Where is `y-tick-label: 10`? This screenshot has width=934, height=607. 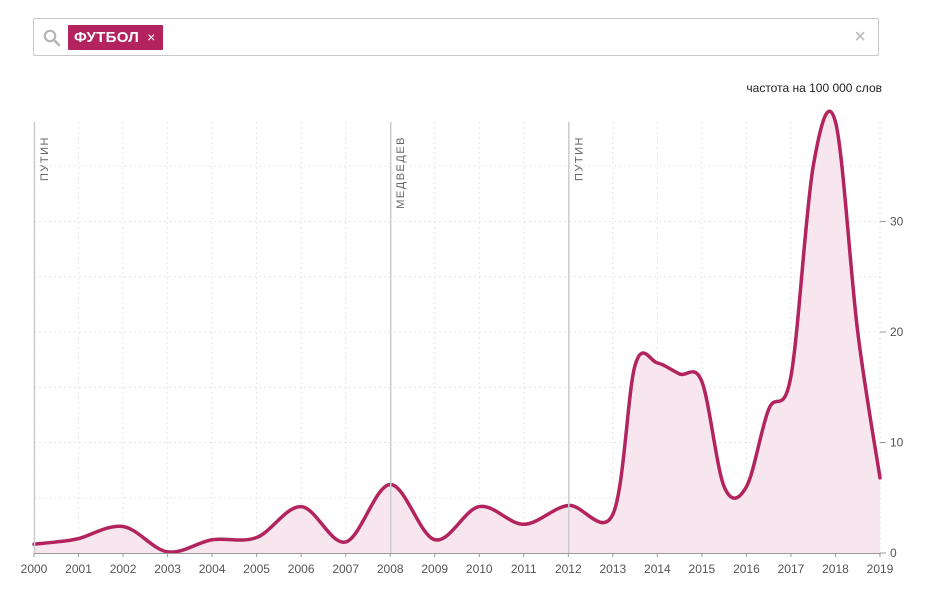
y-tick-label: 10 is located at coordinates (897, 442).